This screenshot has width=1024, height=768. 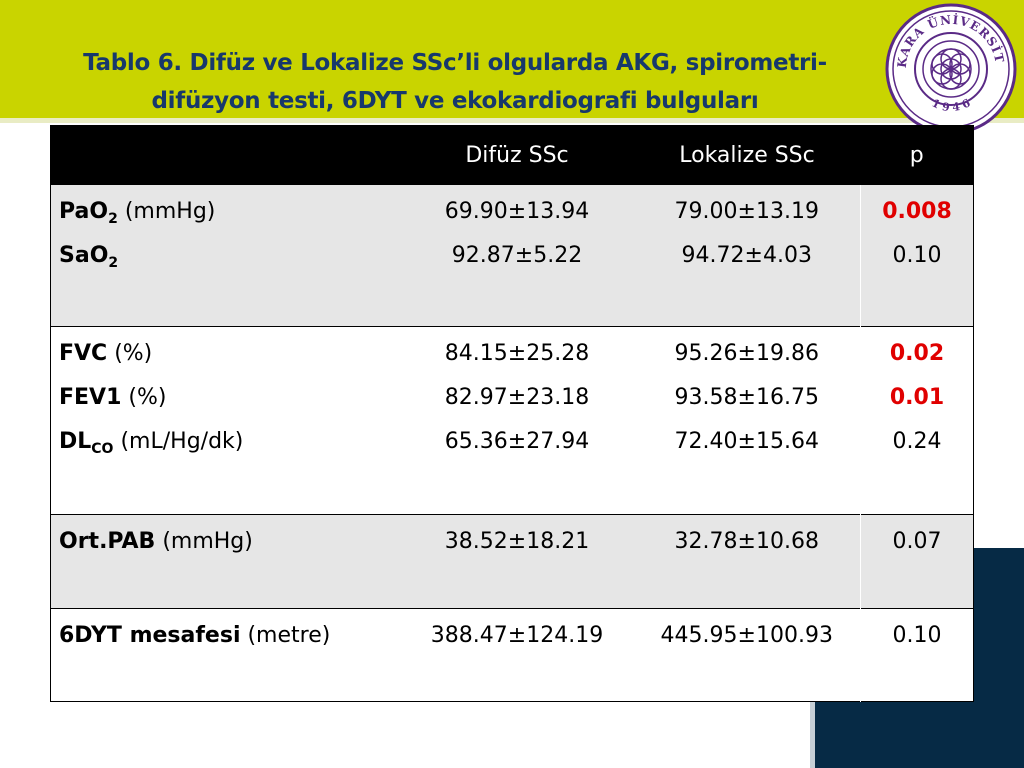 What do you see at coordinates (746, 441) in the screenshot?
I see `value-lokalize: 72.40±15.64` at bounding box center [746, 441].